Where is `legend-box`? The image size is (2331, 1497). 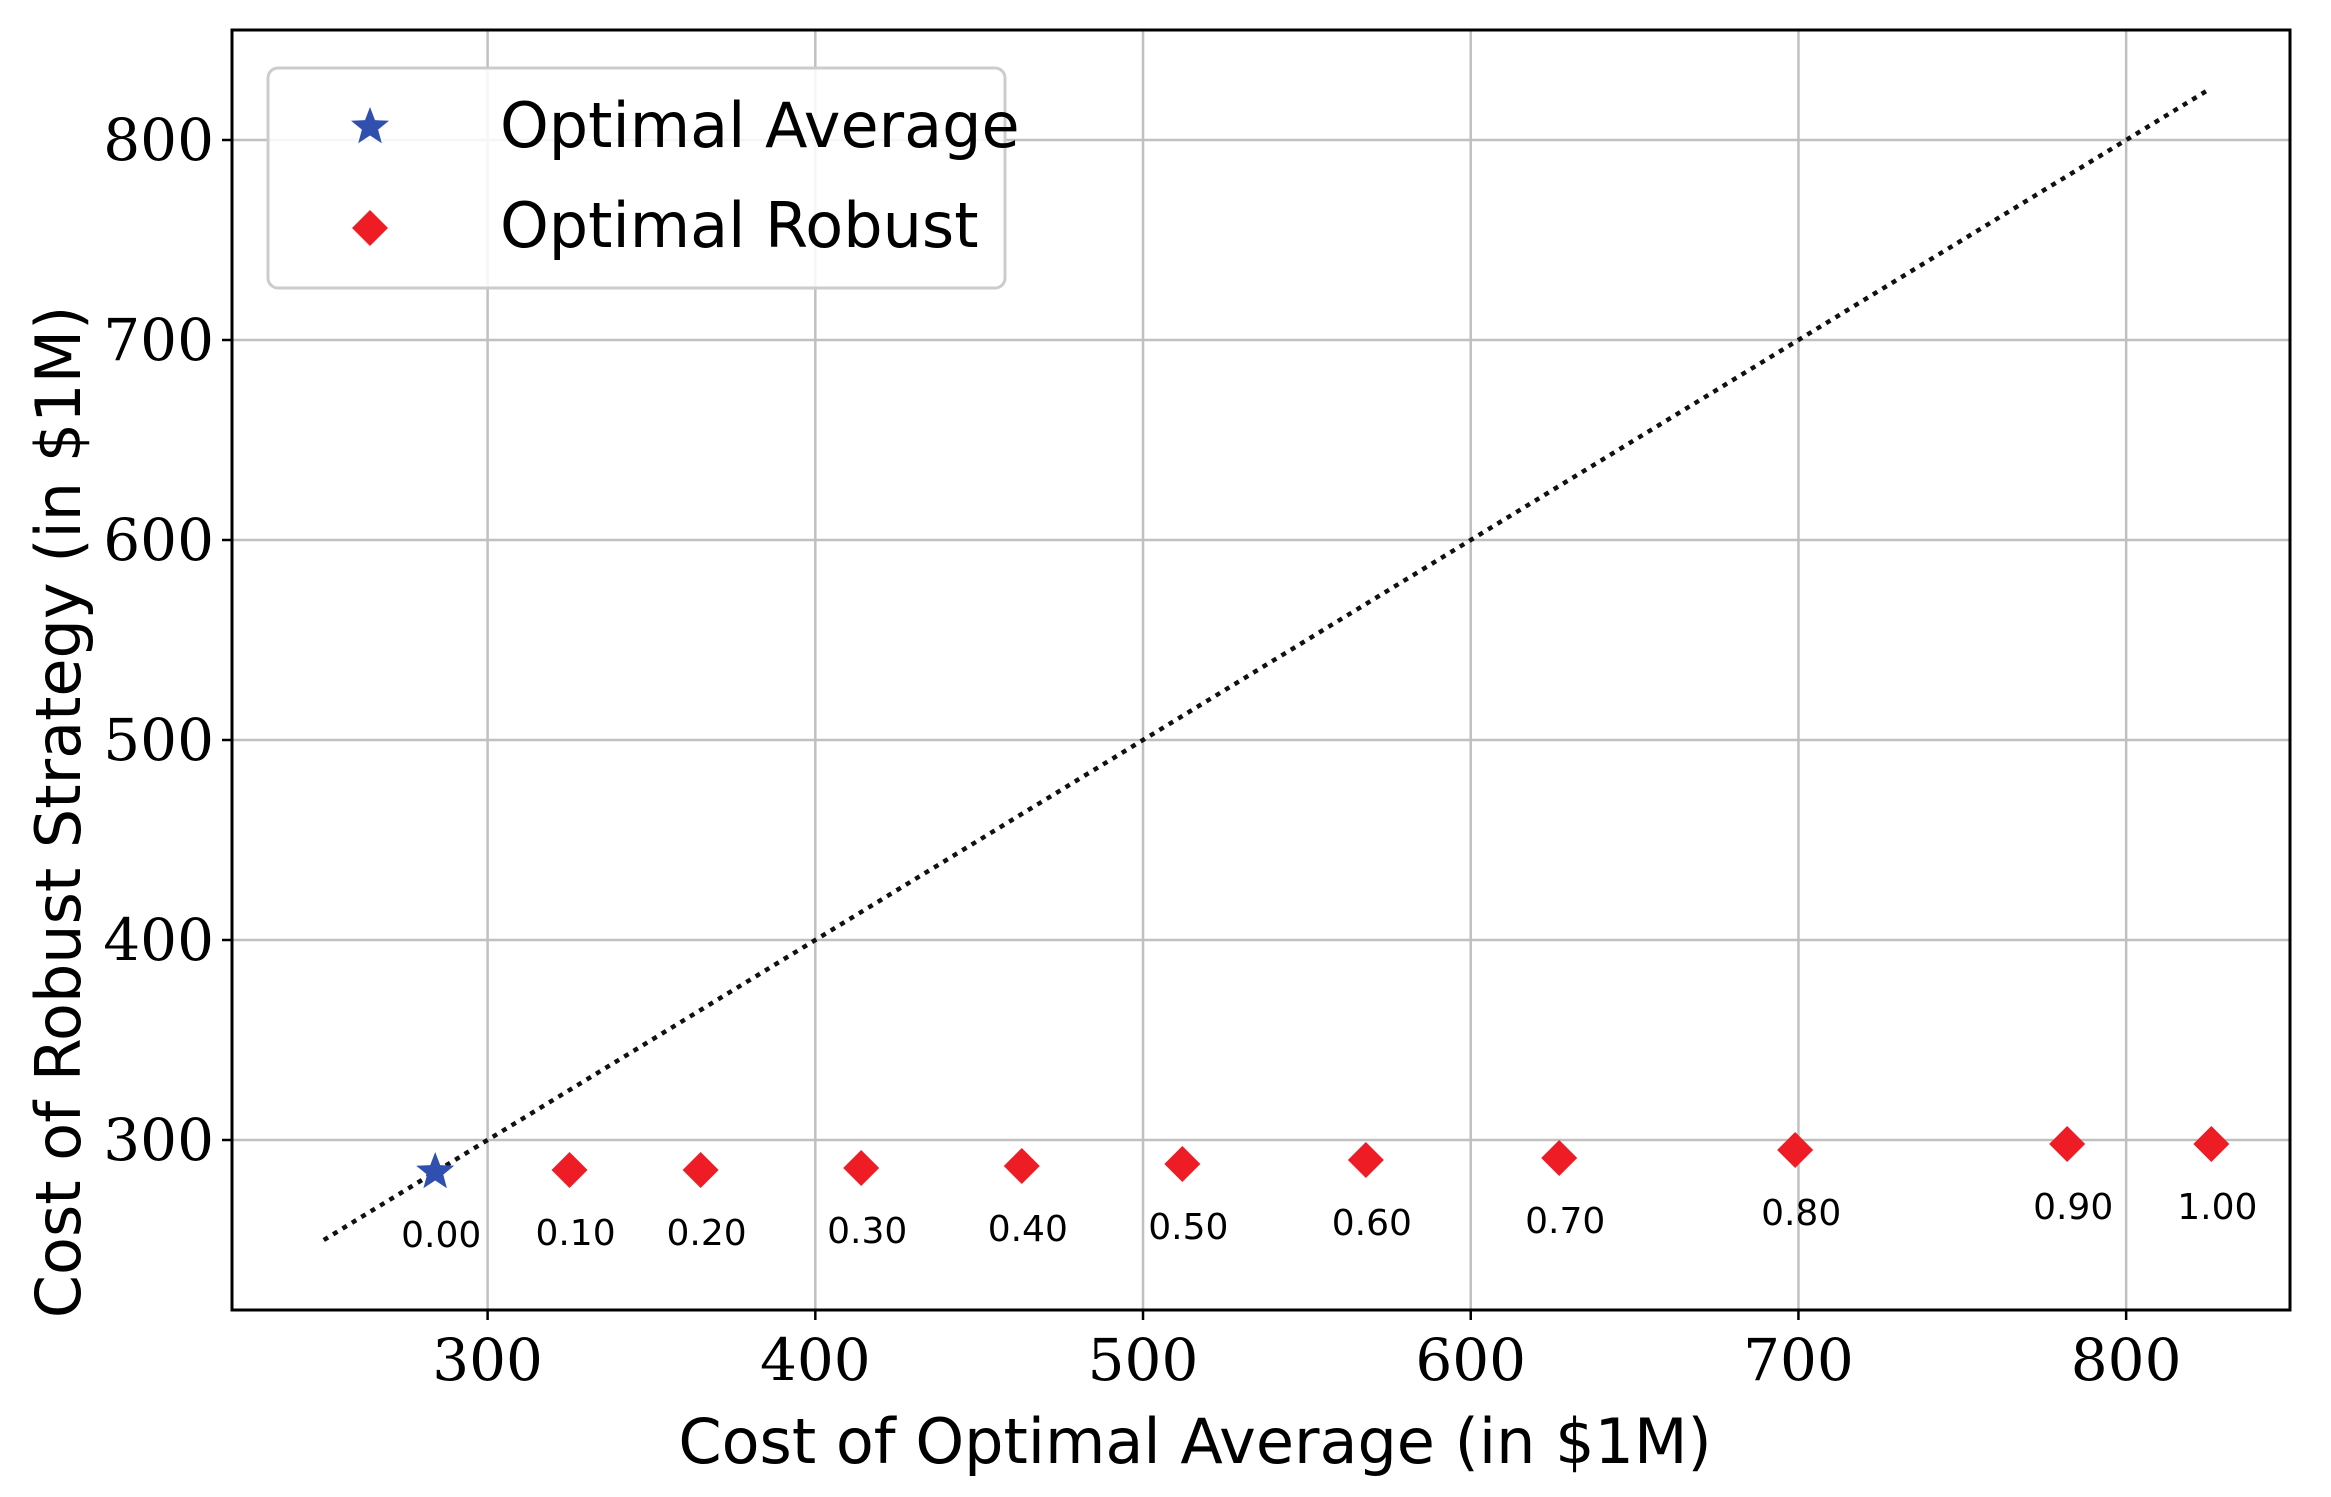
legend-box is located at coordinates (636, 178).